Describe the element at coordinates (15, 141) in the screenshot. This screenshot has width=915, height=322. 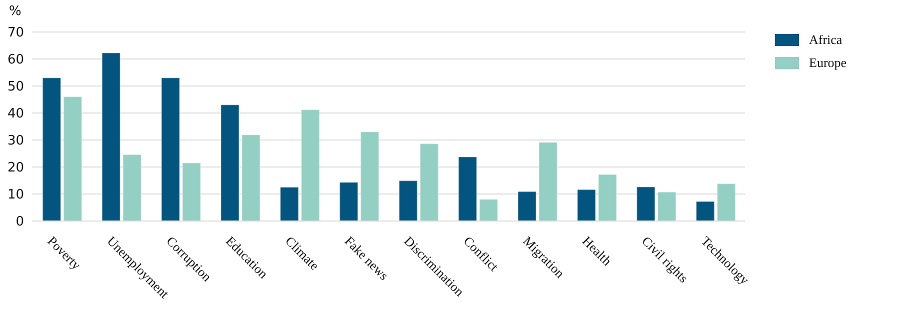
I see `y-tick-label: 30` at that location.